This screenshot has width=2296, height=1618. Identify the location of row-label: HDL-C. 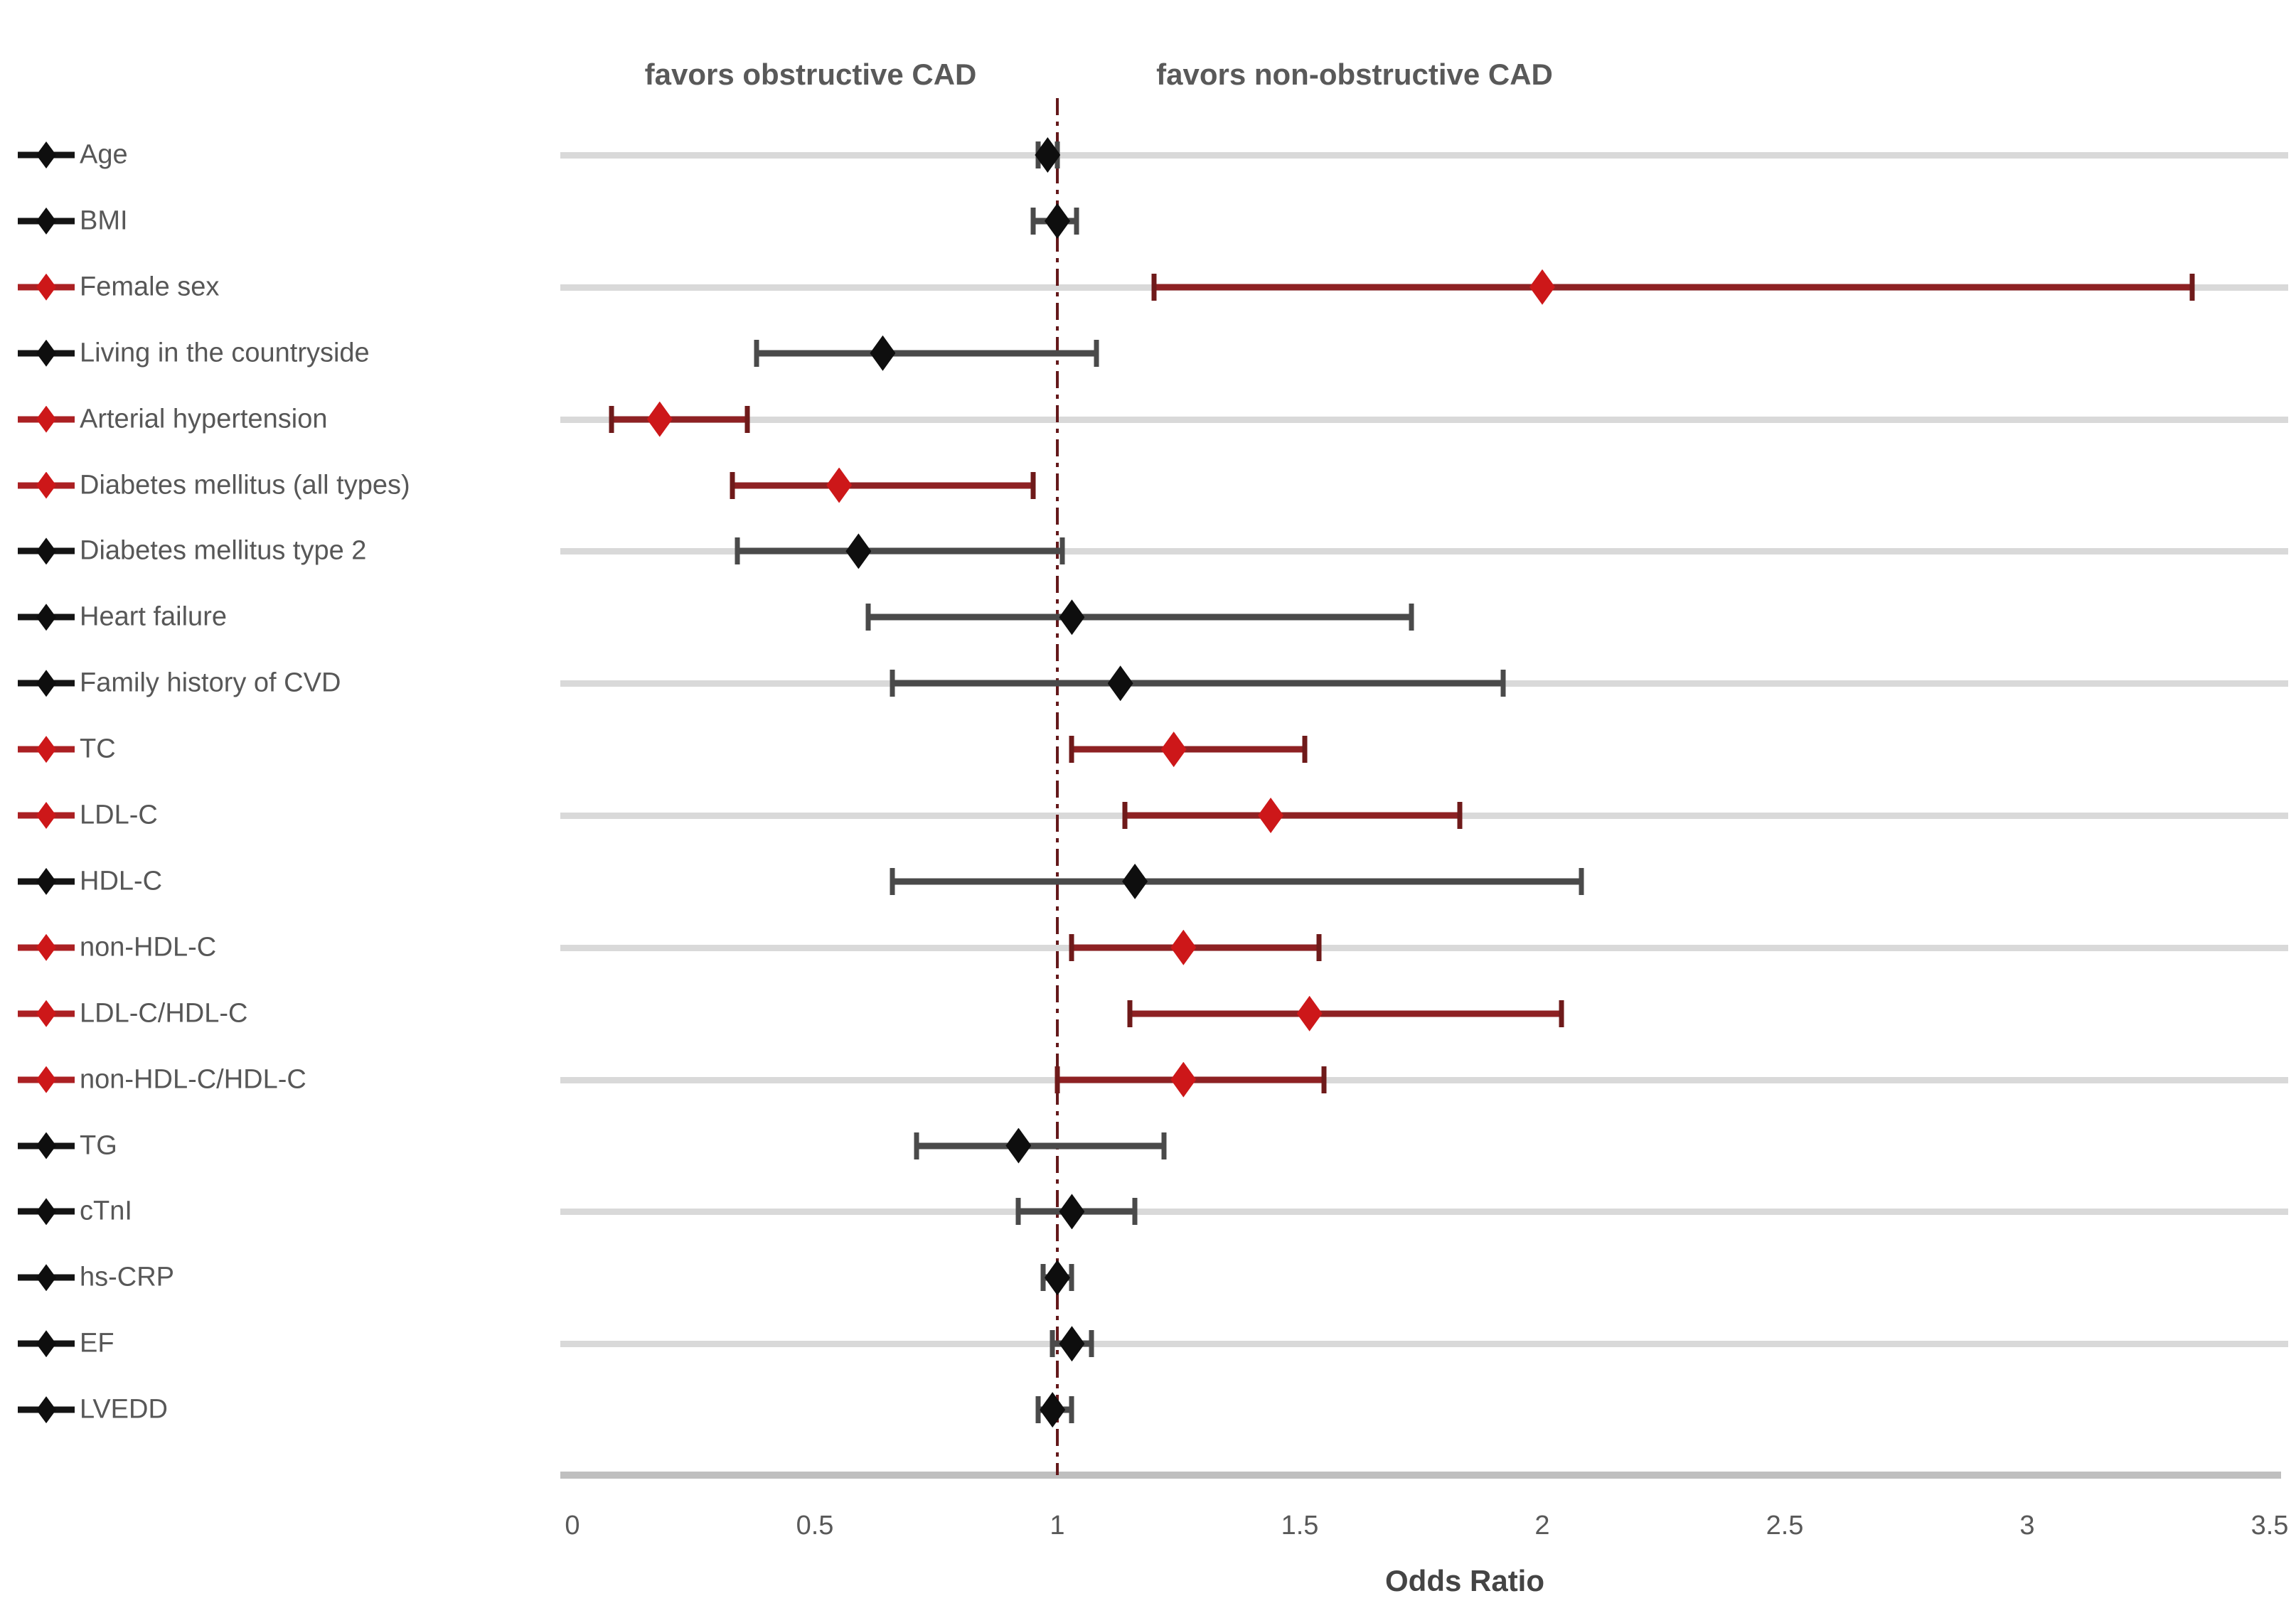
(121, 881).